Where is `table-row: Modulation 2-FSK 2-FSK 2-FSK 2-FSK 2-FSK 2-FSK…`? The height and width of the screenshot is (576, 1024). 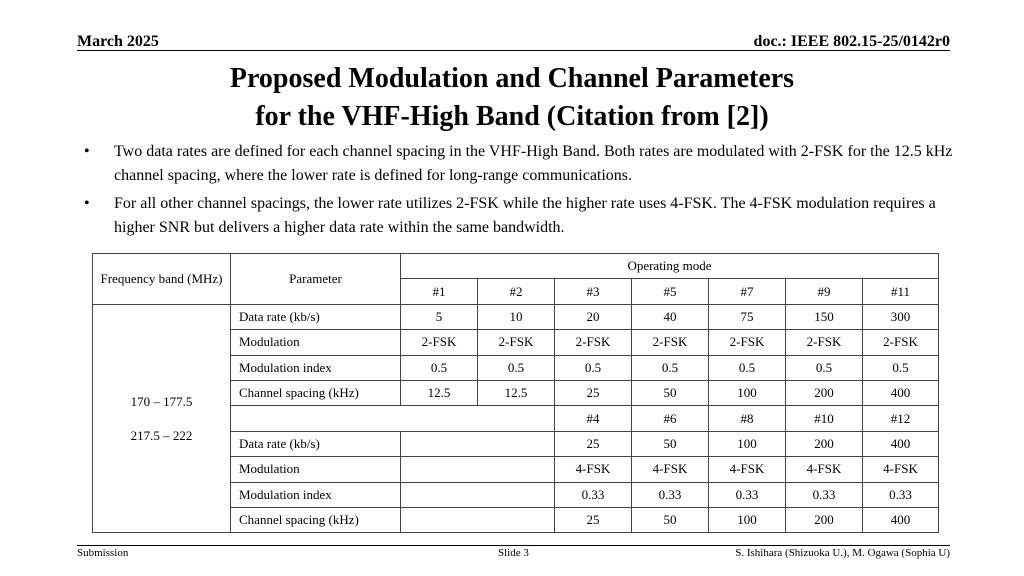
table-row: Modulation 2-FSK 2-FSK 2-FSK 2-FSK 2-FSK 2-FSK… is located at coordinates (516, 342).